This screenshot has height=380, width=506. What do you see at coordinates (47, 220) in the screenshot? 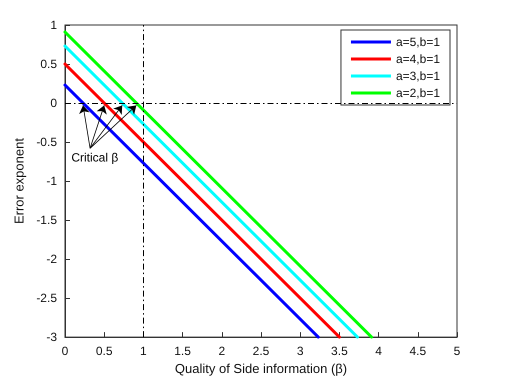
I see `y-tick-label: -1.5` at bounding box center [47, 220].